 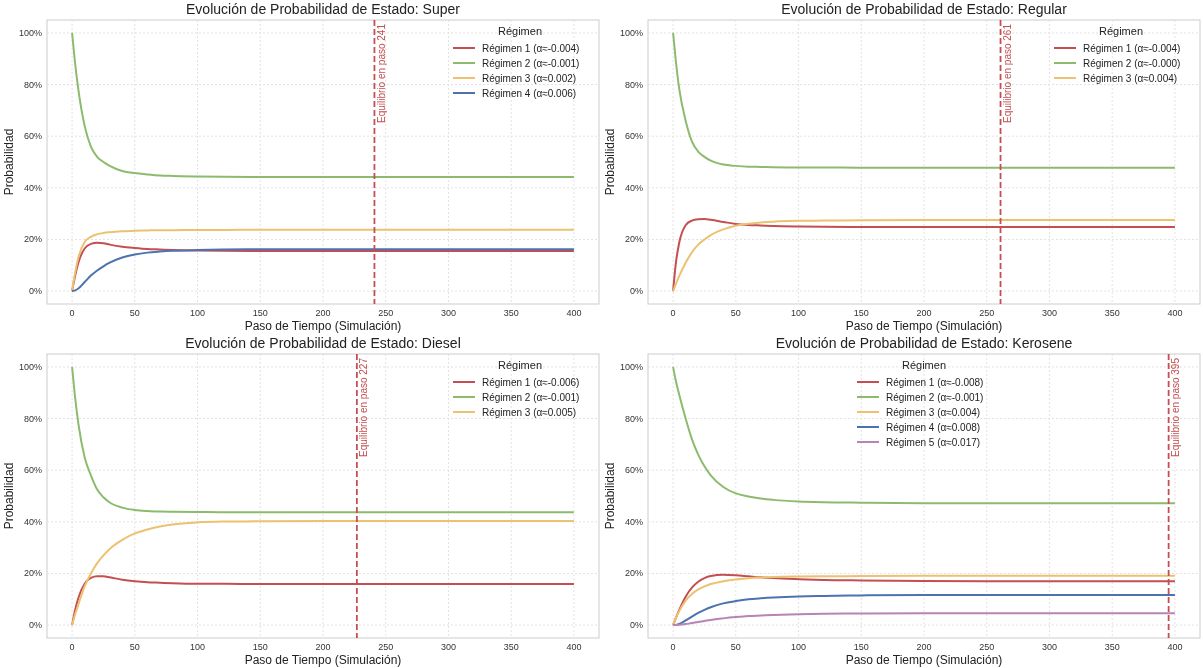 I want to click on legend-label: Régimen 1 (α≈-0.006), so click(x=531, y=382).